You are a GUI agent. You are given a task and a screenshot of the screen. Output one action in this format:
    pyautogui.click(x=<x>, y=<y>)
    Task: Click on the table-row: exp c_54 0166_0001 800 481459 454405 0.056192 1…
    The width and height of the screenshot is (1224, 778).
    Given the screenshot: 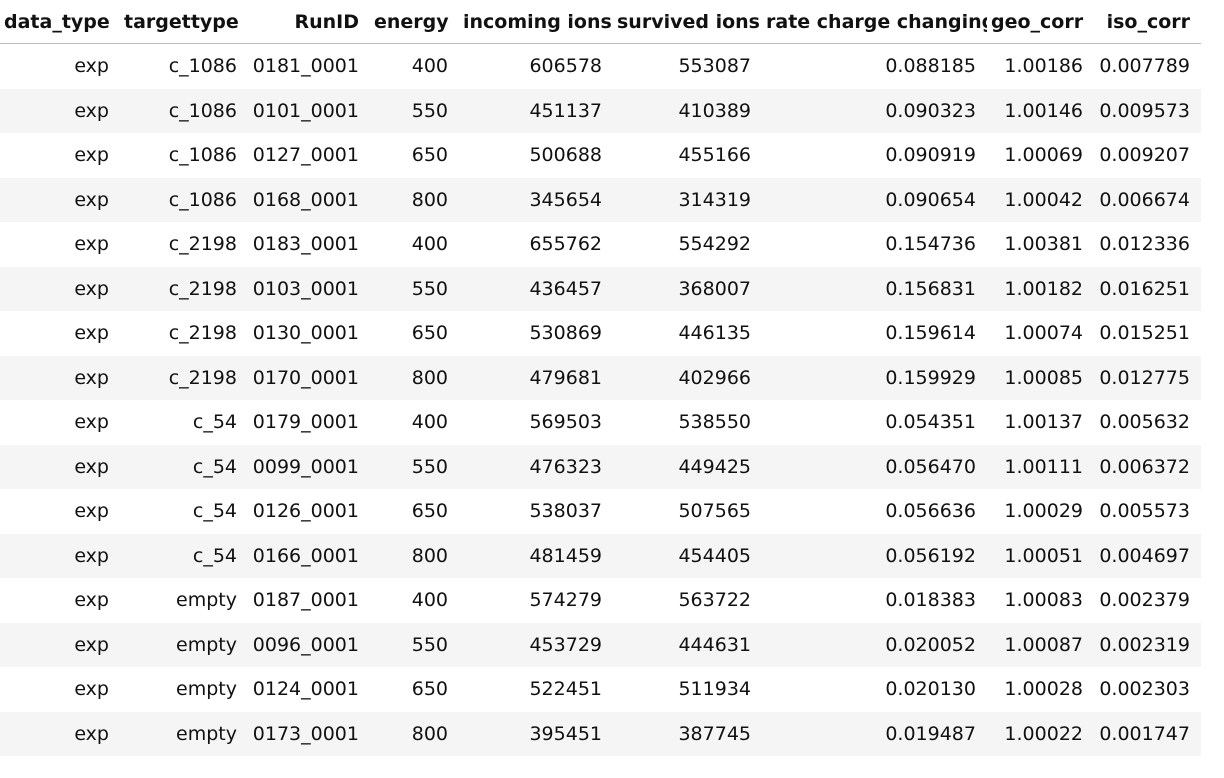 What is the action you would take?
    pyautogui.click(x=600, y=555)
    